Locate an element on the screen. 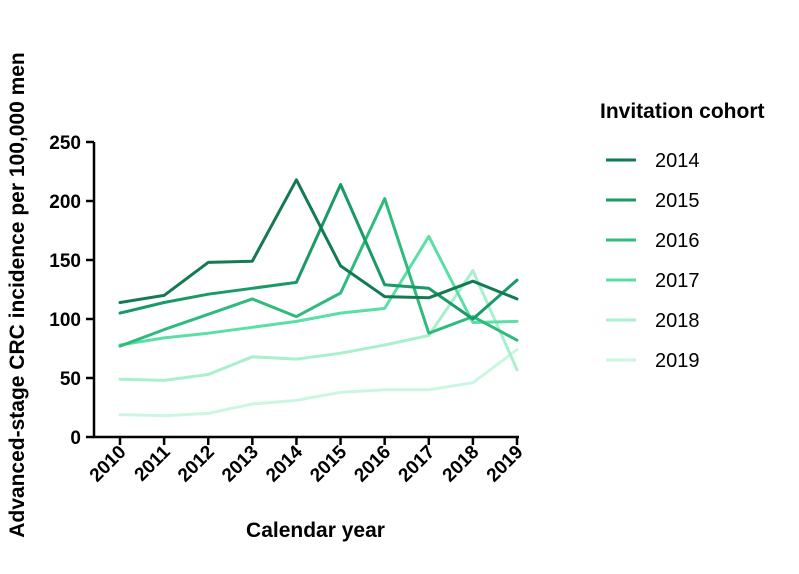  legend-title: Invitation cohort is located at coordinates (682, 111).